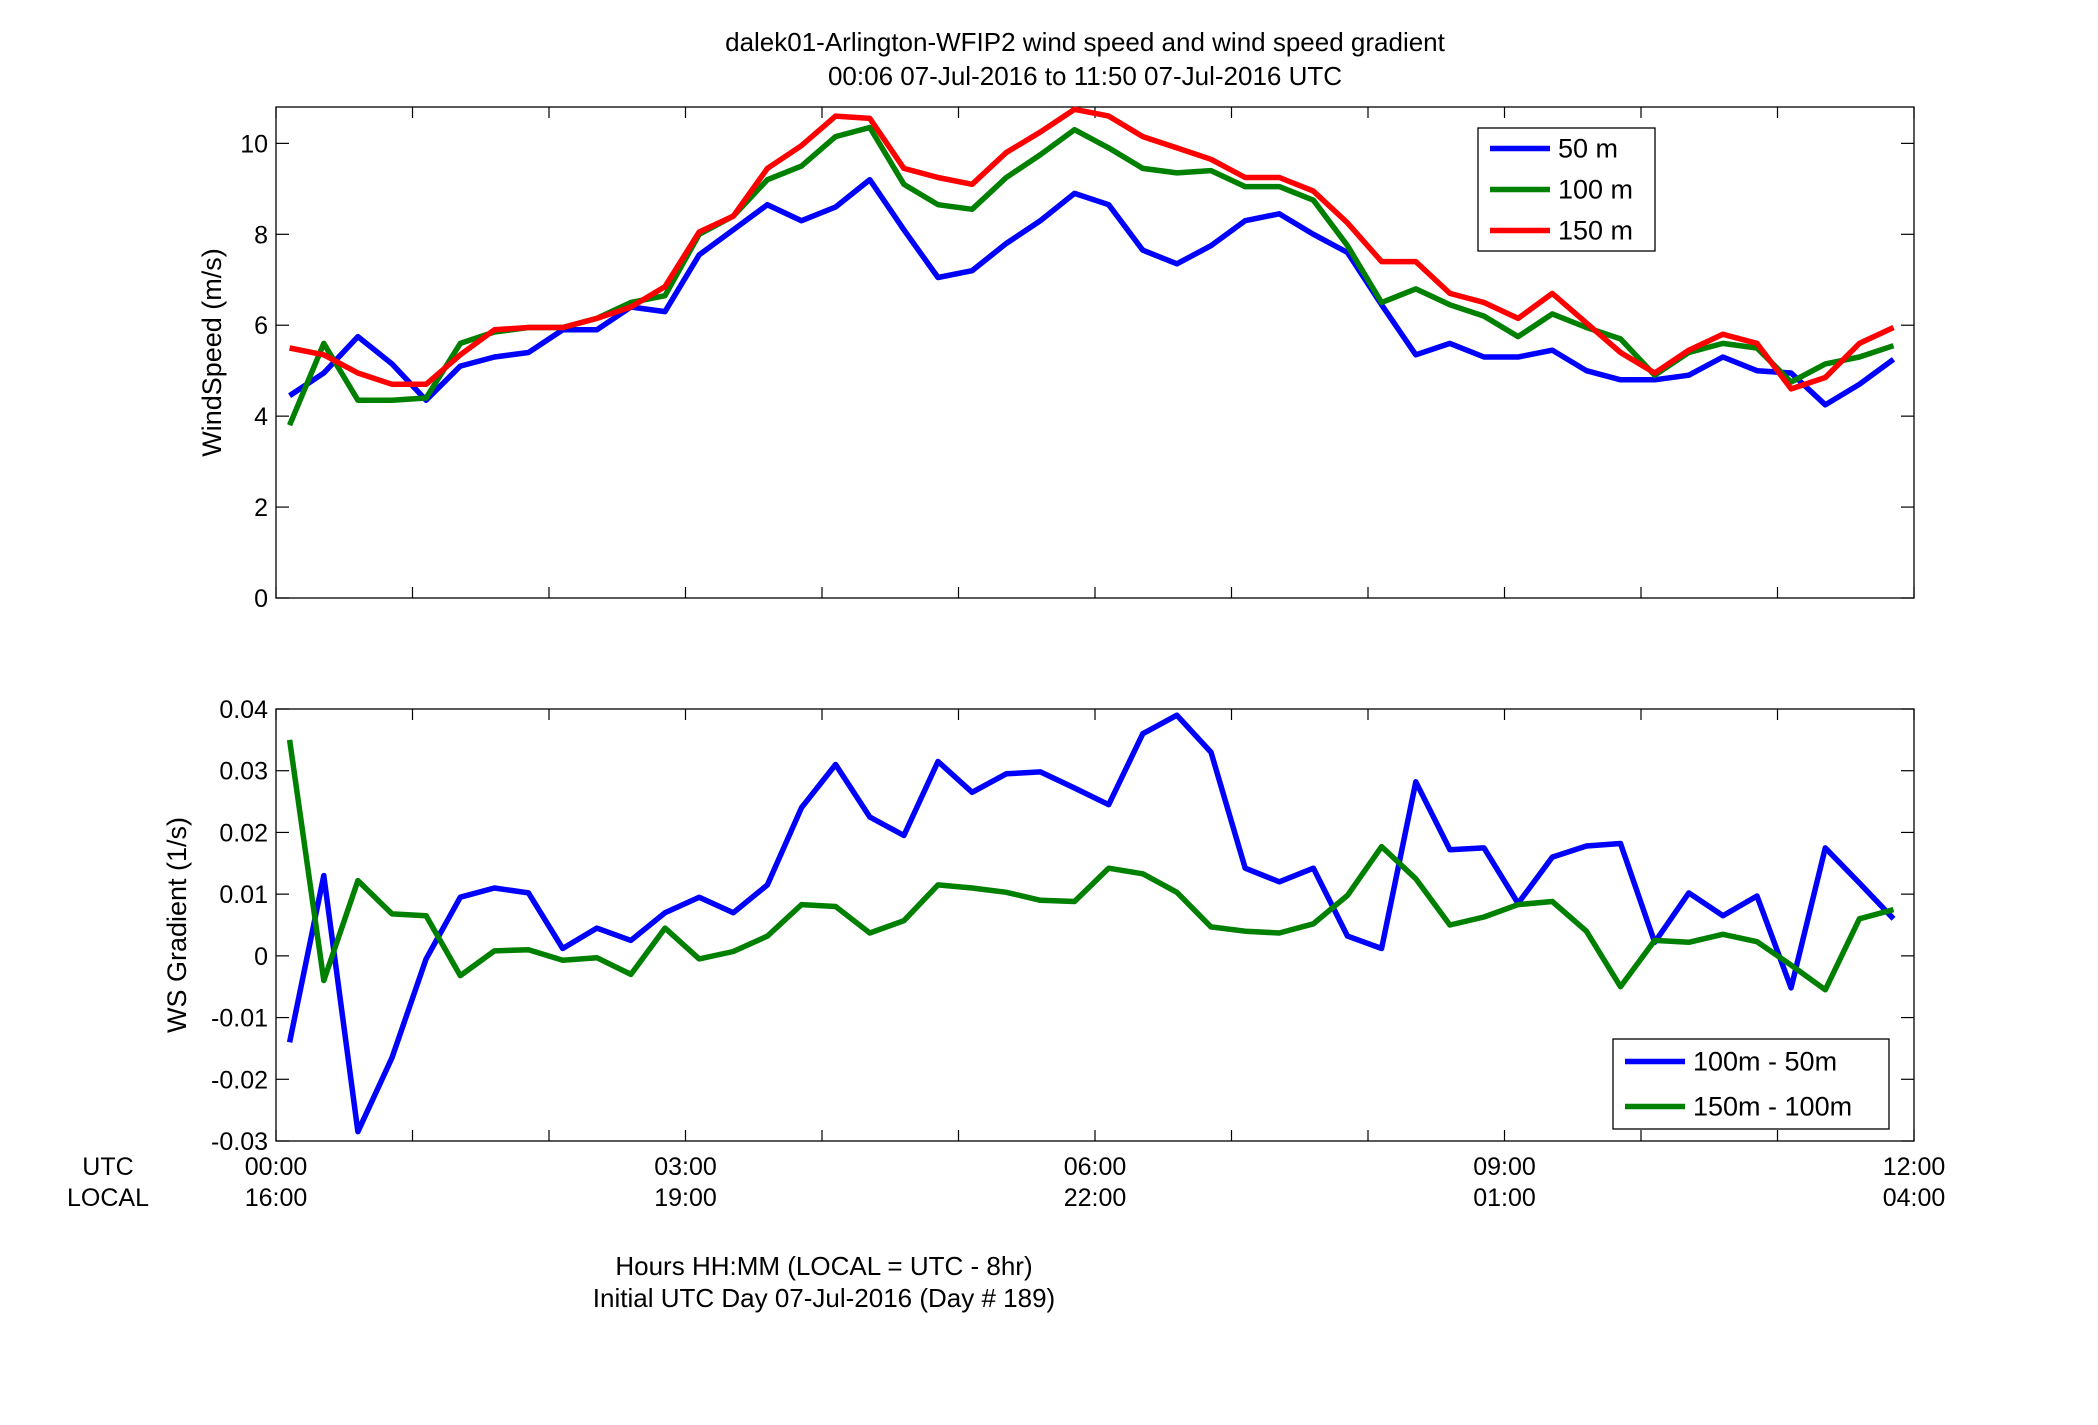 This screenshot has height=1425, width=2098. Describe the element at coordinates (261, 599) in the screenshot. I see `ws-y-tick-label: 0` at that location.